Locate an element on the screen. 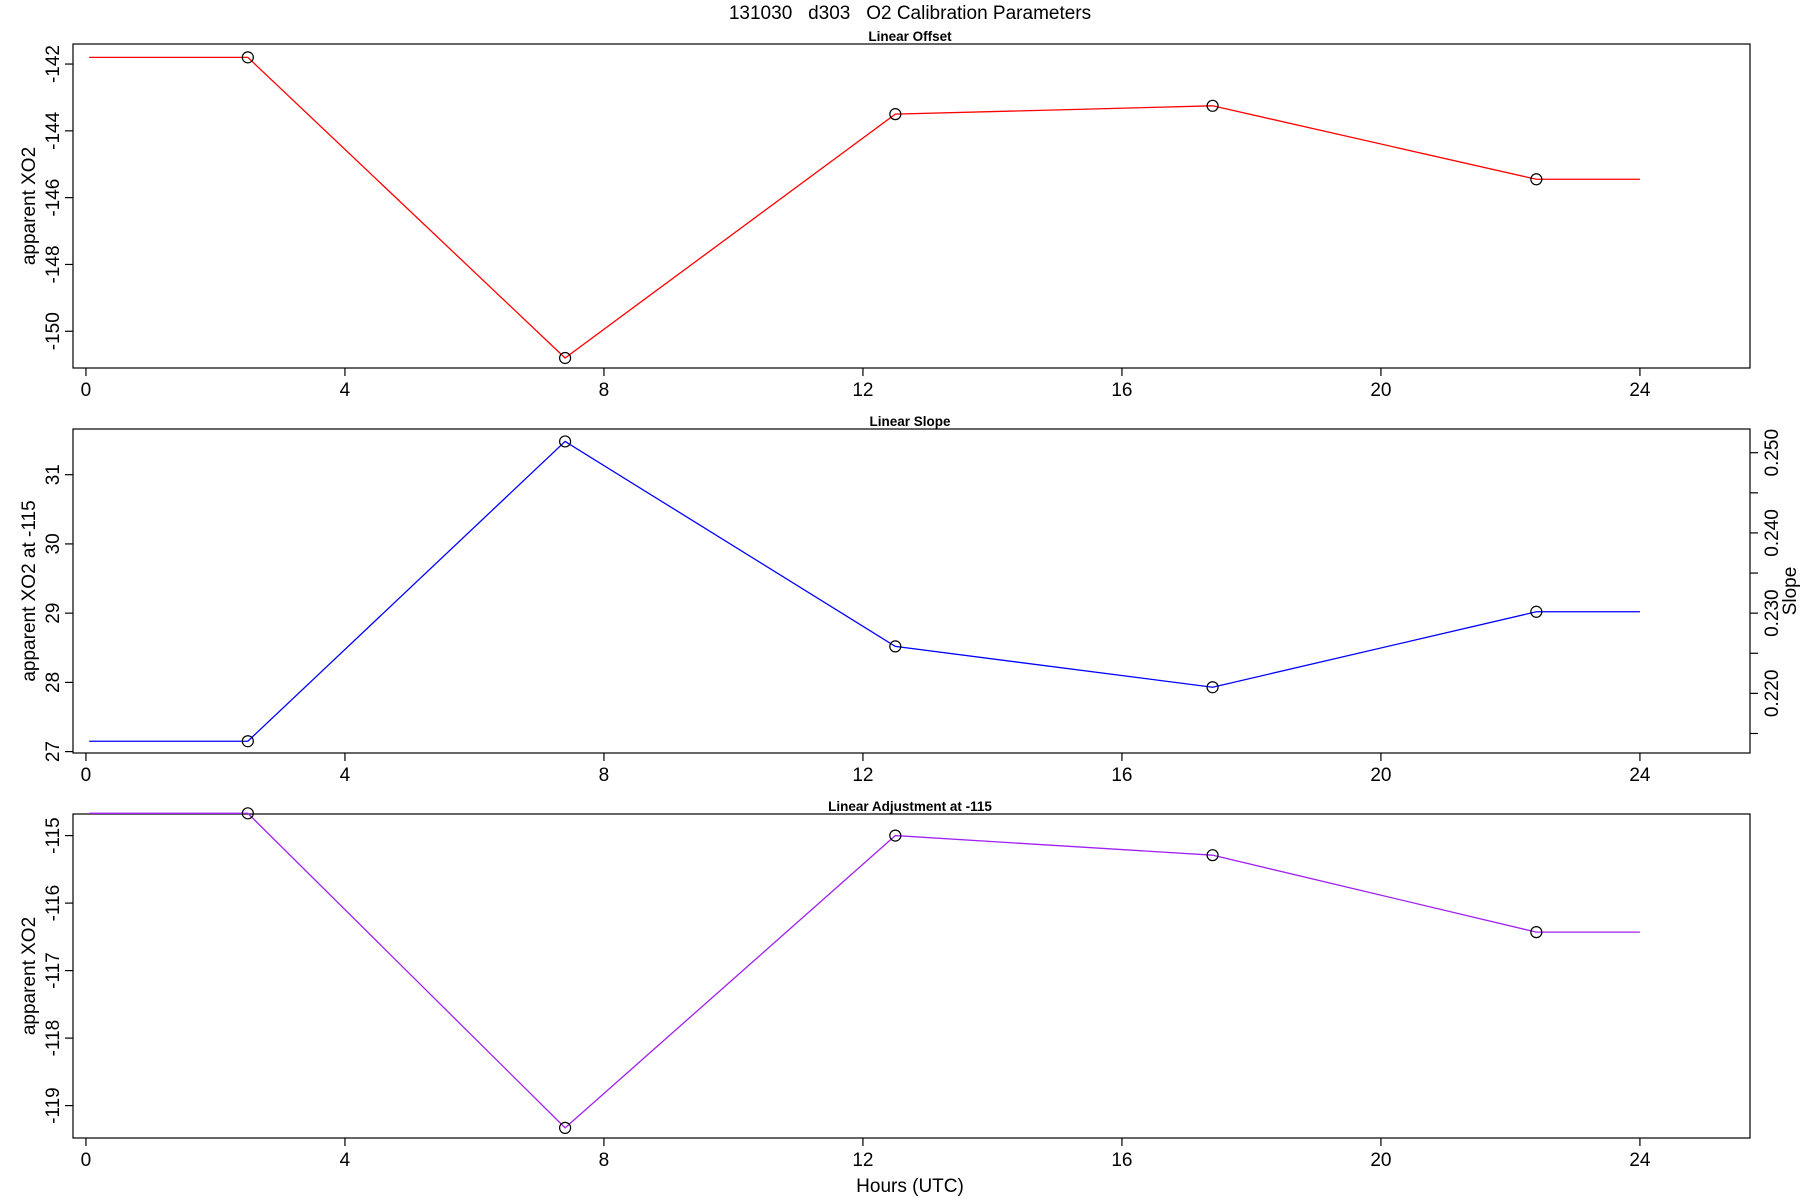  x-tick-label-slope-1: 4 is located at coordinates (345, 775).